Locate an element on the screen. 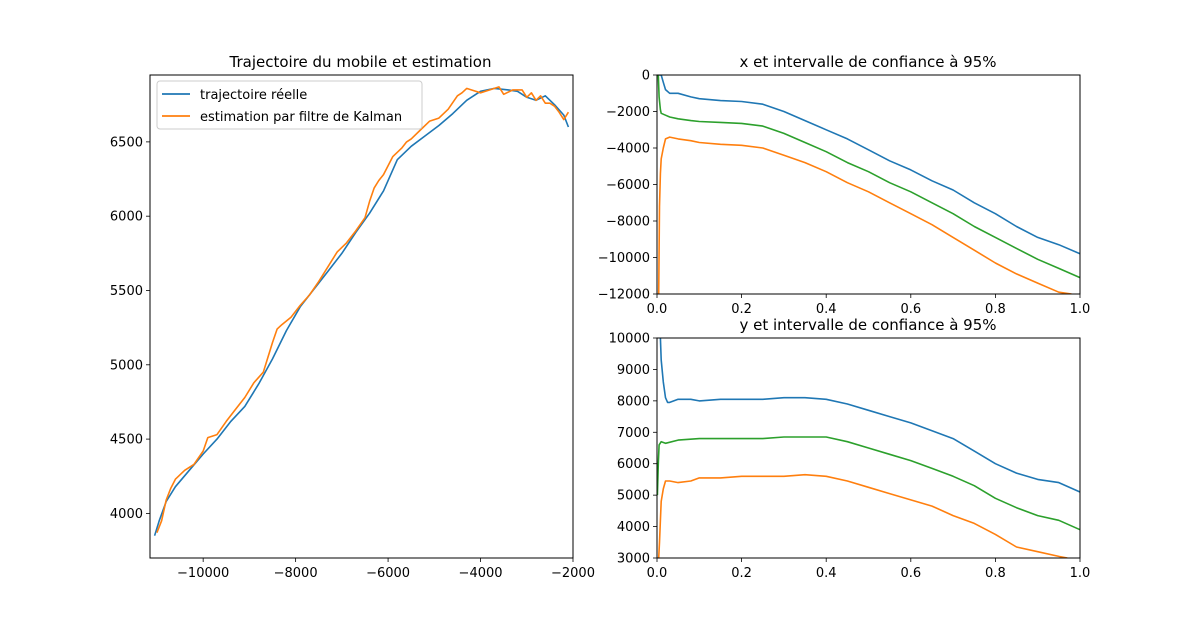 Image resolution: width=1200 pixels, height=626 pixels. trajectory-plot-x-tick-label: −2000 is located at coordinates (573, 573).